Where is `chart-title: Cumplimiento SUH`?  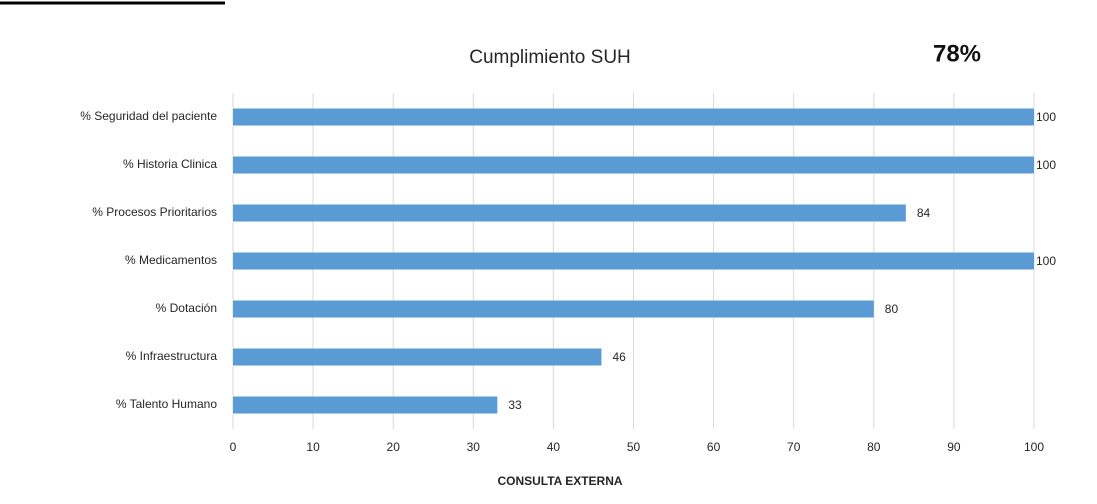
chart-title: Cumplimiento SUH is located at coordinates (550, 57).